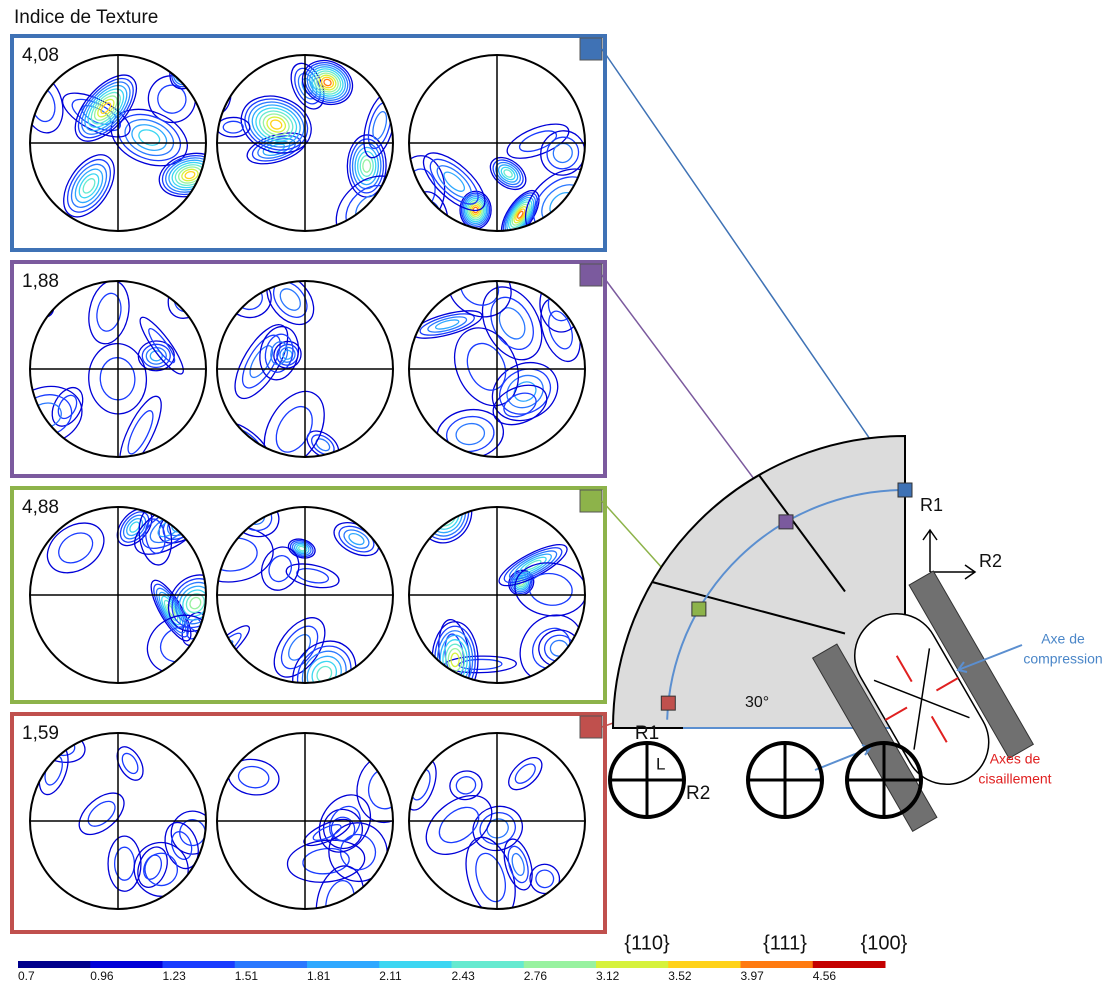 This screenshot has width=1107, height=984. Describe the element at coordinates (1063, 639) in the screenshot. I see `compression-label: Axe de` at that location.